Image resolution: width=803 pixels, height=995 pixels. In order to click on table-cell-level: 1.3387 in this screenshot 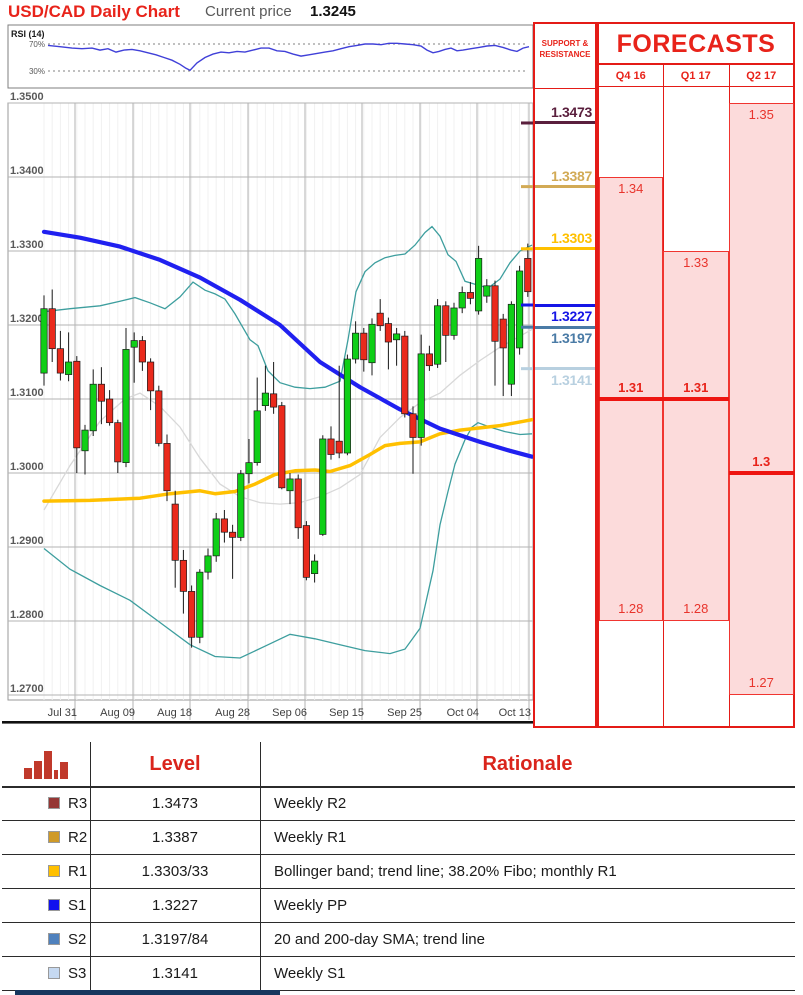, I will do `click(175, 837)`.